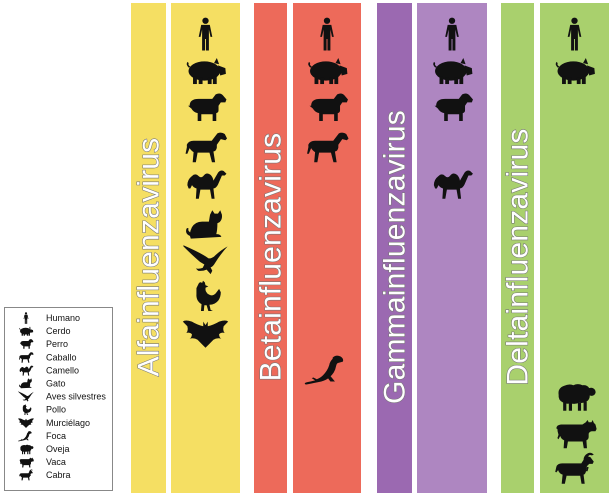  I want to click on gammainfluenzavirus-label: Gammainfluenzavirus, so click(395, 257).